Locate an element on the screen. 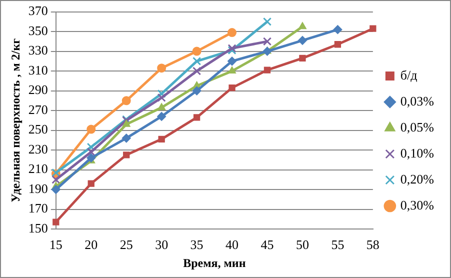  x-tick-label: 30 is located at coordinates (161, 244).